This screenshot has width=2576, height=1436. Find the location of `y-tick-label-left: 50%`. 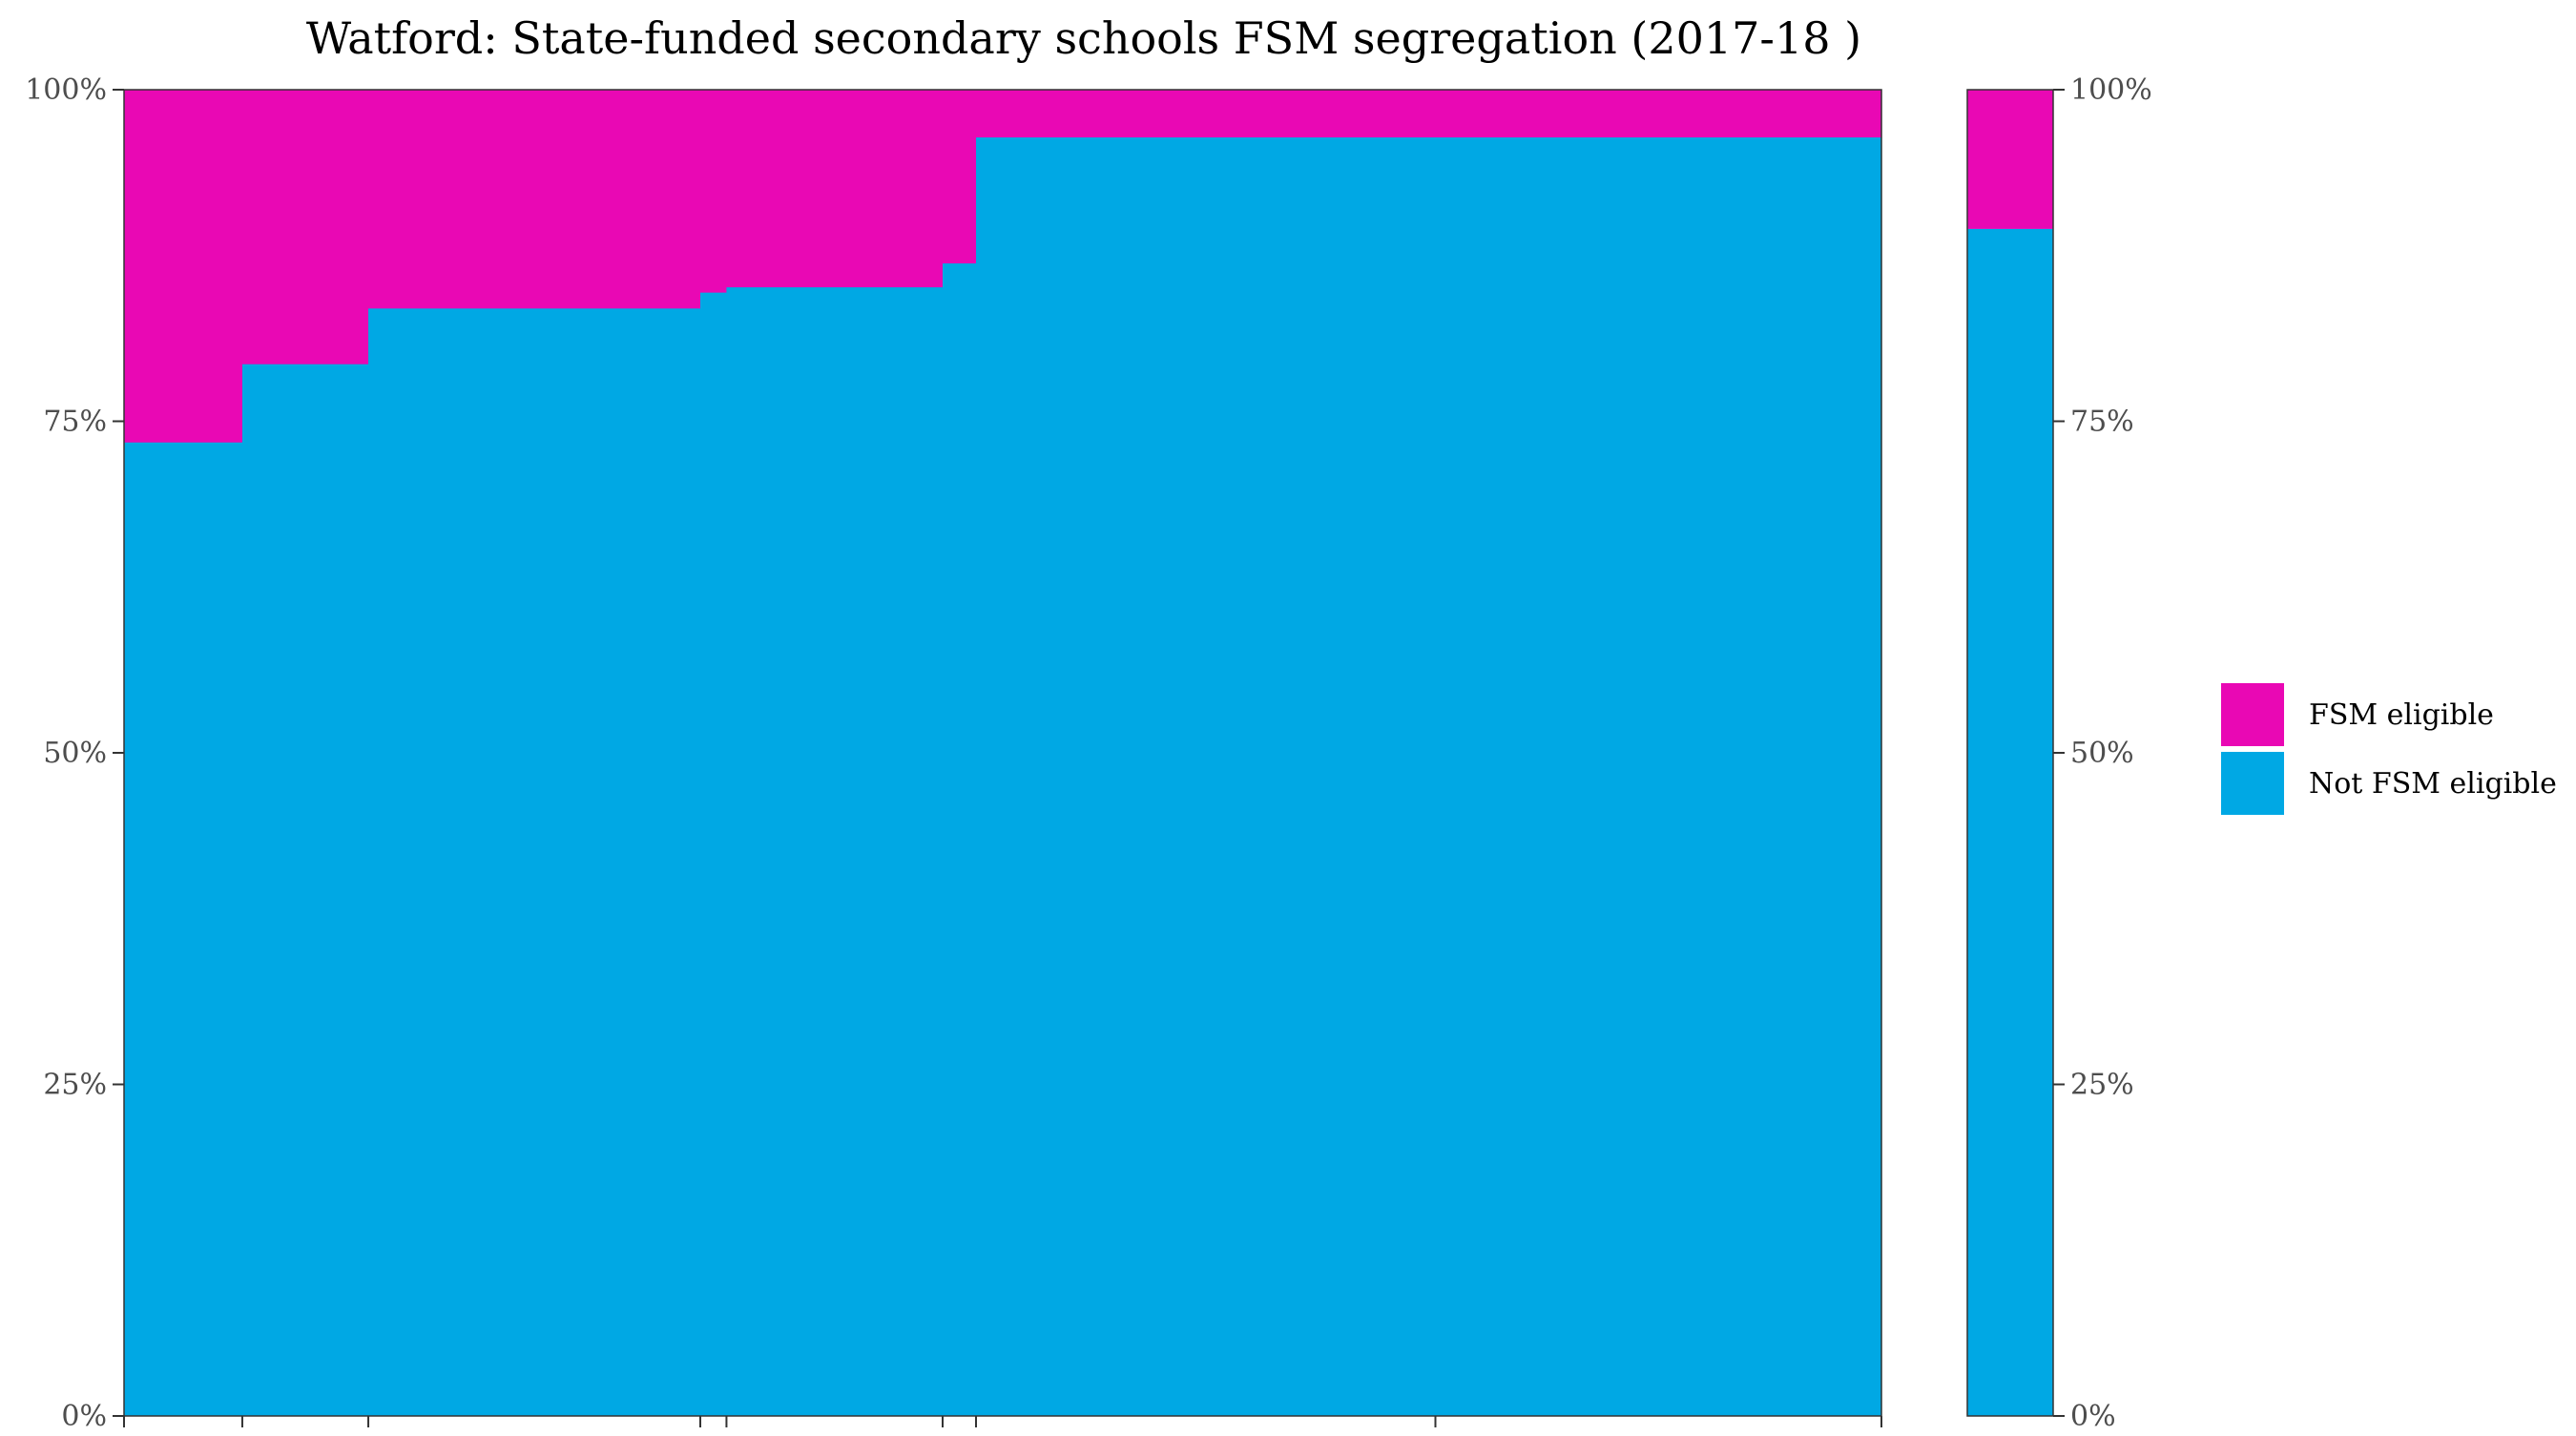

y-tick-label-left: 50% is located at coordinates (75, 753).